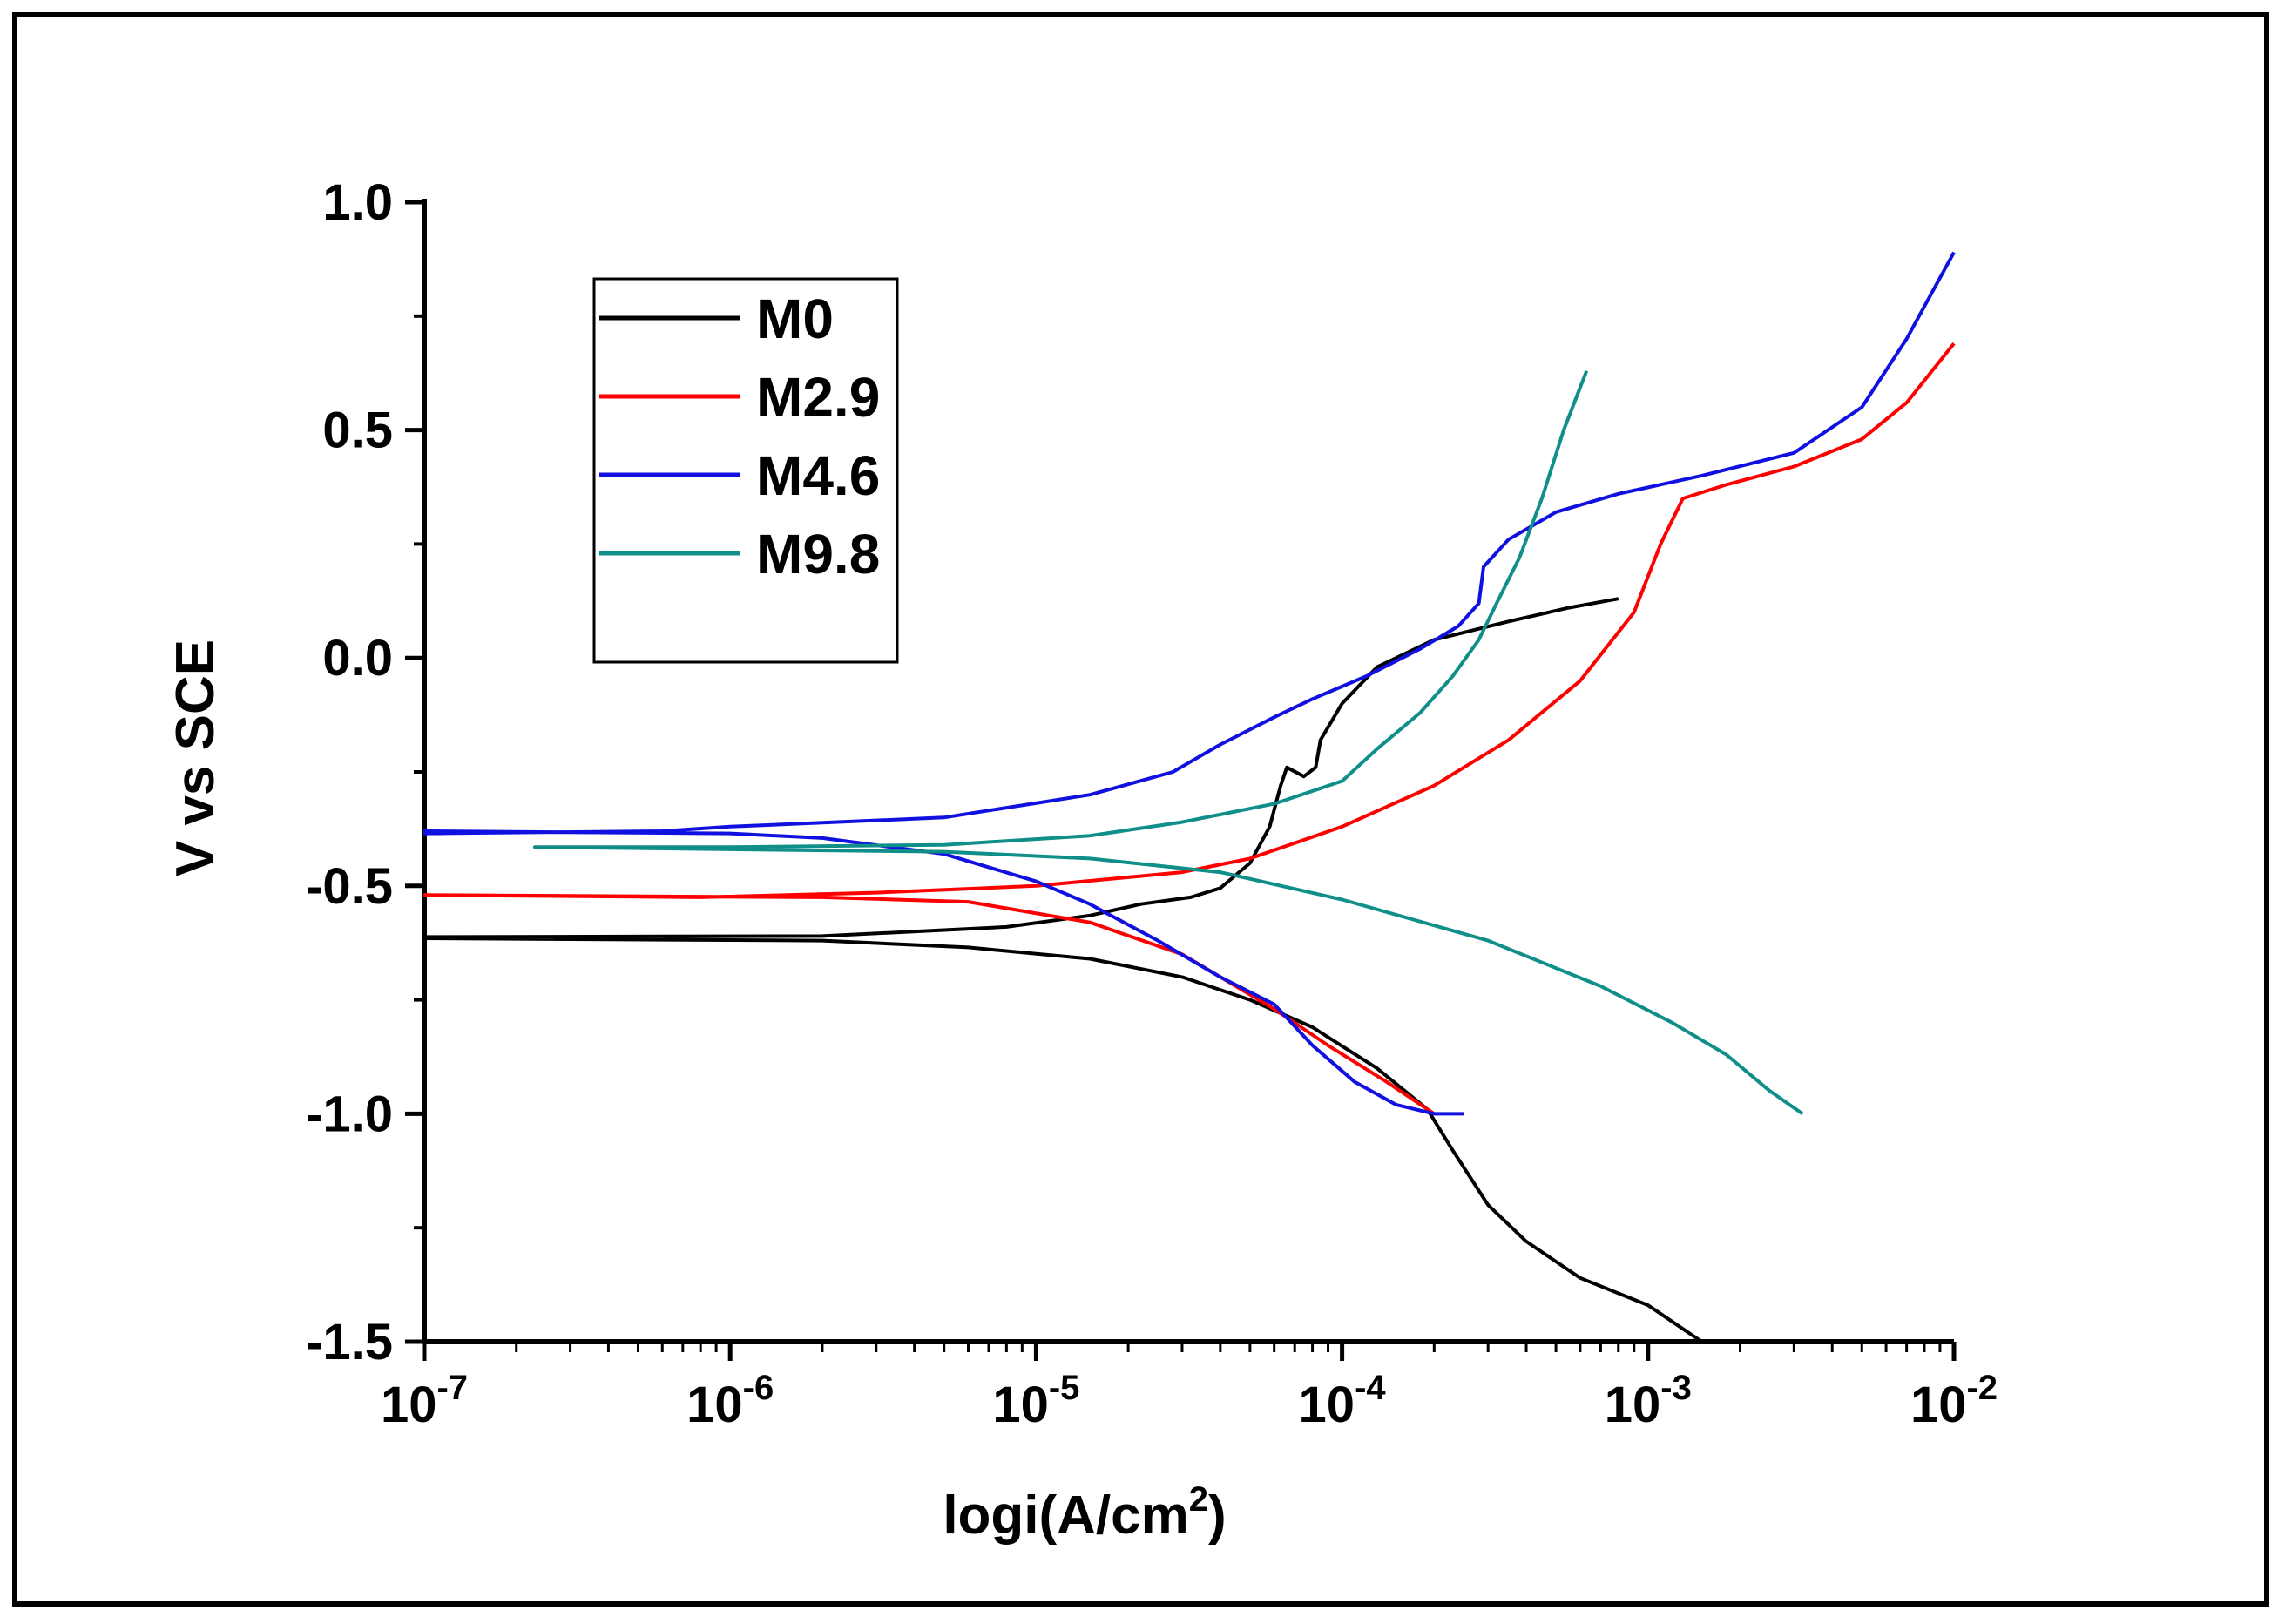 This screenshot has height=1624, width=2285. Describe the element at coordinates (349, 886) in the screenshot. I see `y-tick-label: -0.5` at that location.